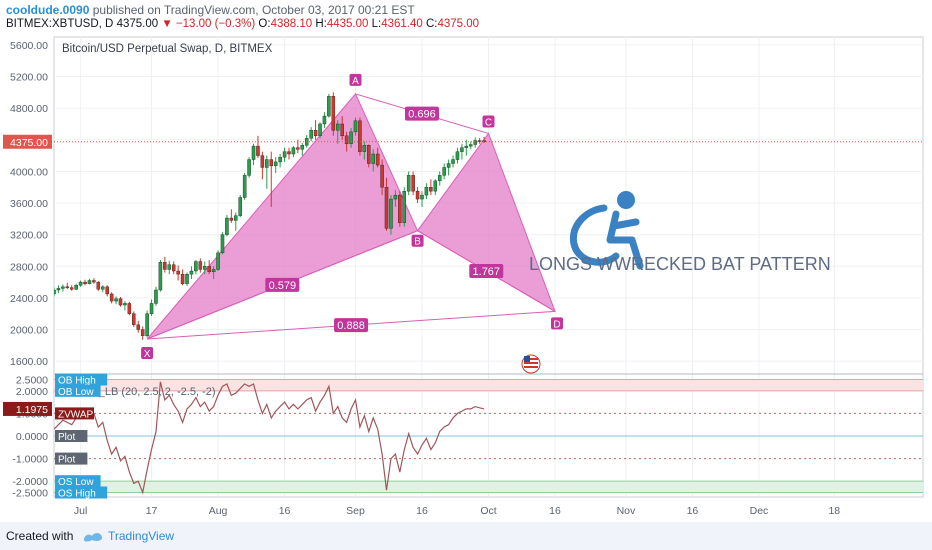 The height and width of the screenshot is (550, 932). Describe the element at coordinates (60, 24) in the screenshot. I see `symbol-label: BITMEX:XBTUSD, D` at that location.